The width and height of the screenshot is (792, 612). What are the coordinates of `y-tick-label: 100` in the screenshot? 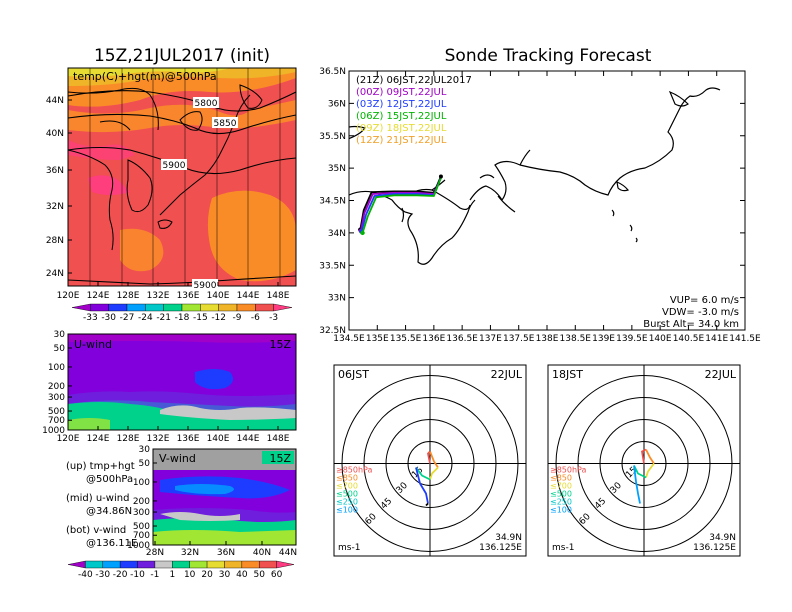 It's located at (141, 483).